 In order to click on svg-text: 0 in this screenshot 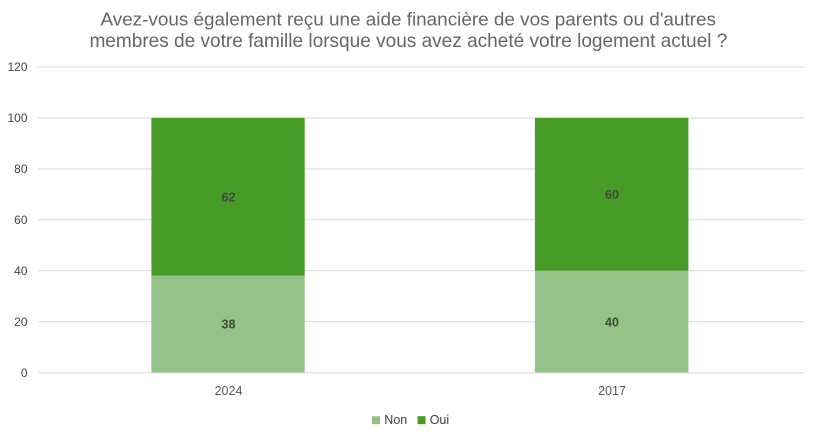, I will do `click(24, 373)`.